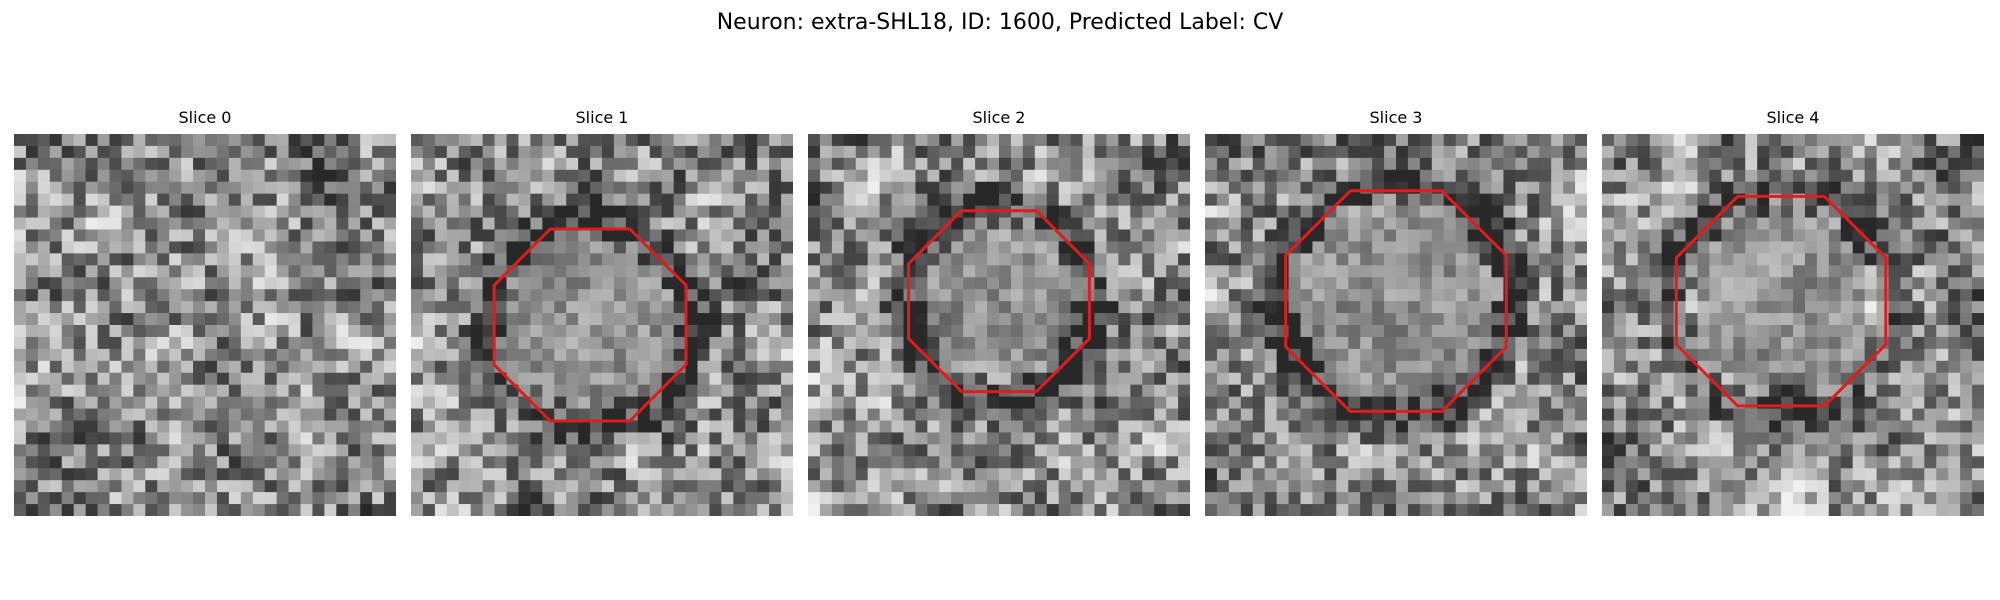  I want to click on slice-panel-2: Slice 2, so click(999, 118).